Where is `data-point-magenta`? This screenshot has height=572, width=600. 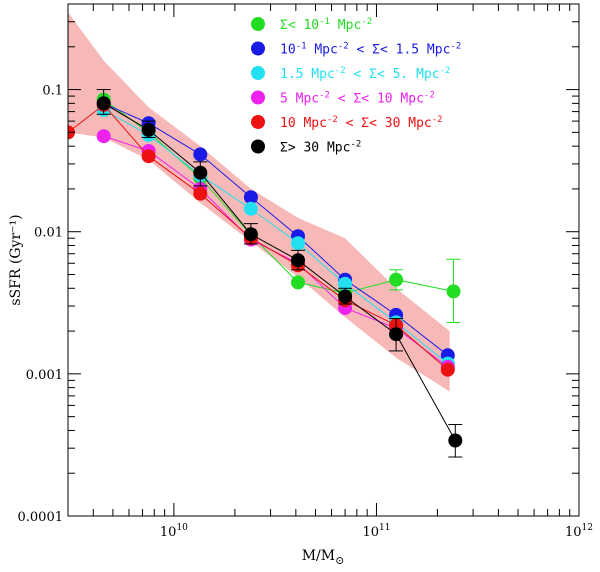 data-point-magenta is located at coordinates (103, 136).